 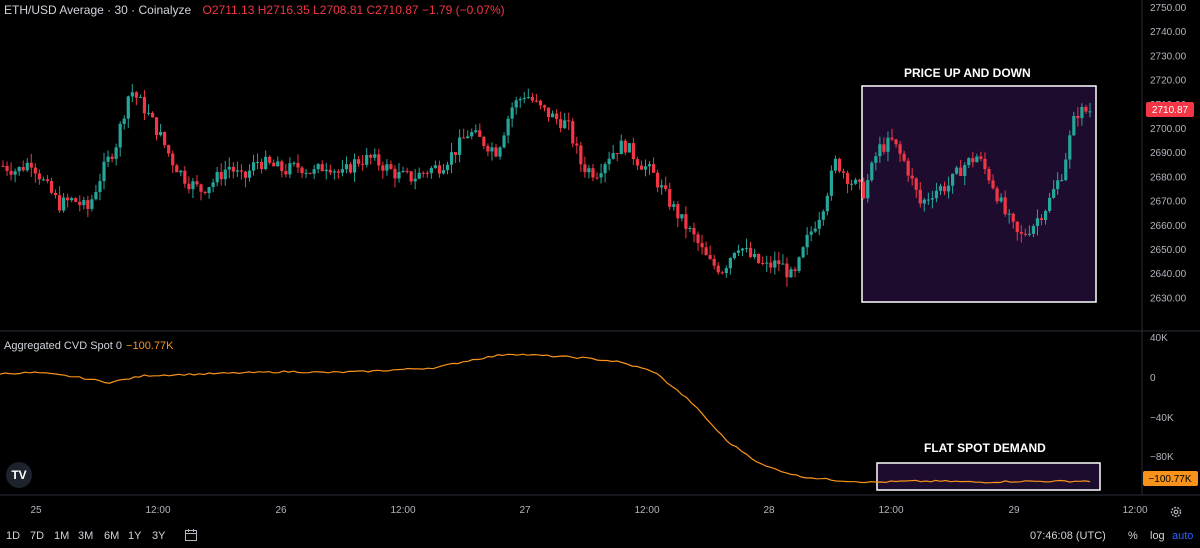 What do you see at coordinates (1168, 202) in the screenshot?
I see `price-tick-label: 2670.00` at bounding box center [1168, 202].